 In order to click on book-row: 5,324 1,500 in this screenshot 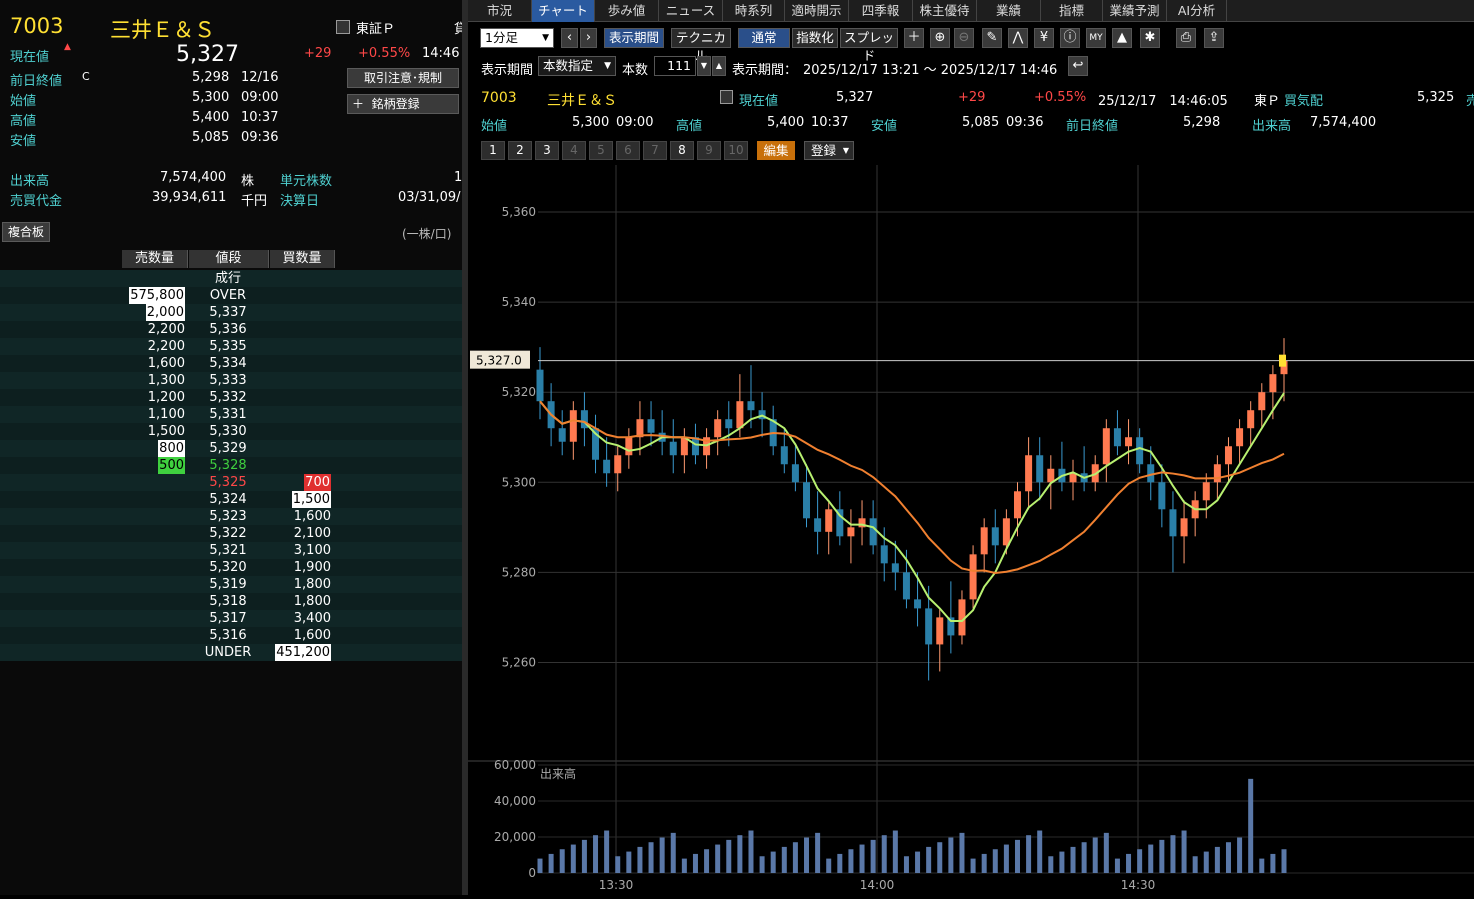, I will do `click(231, 499)`.